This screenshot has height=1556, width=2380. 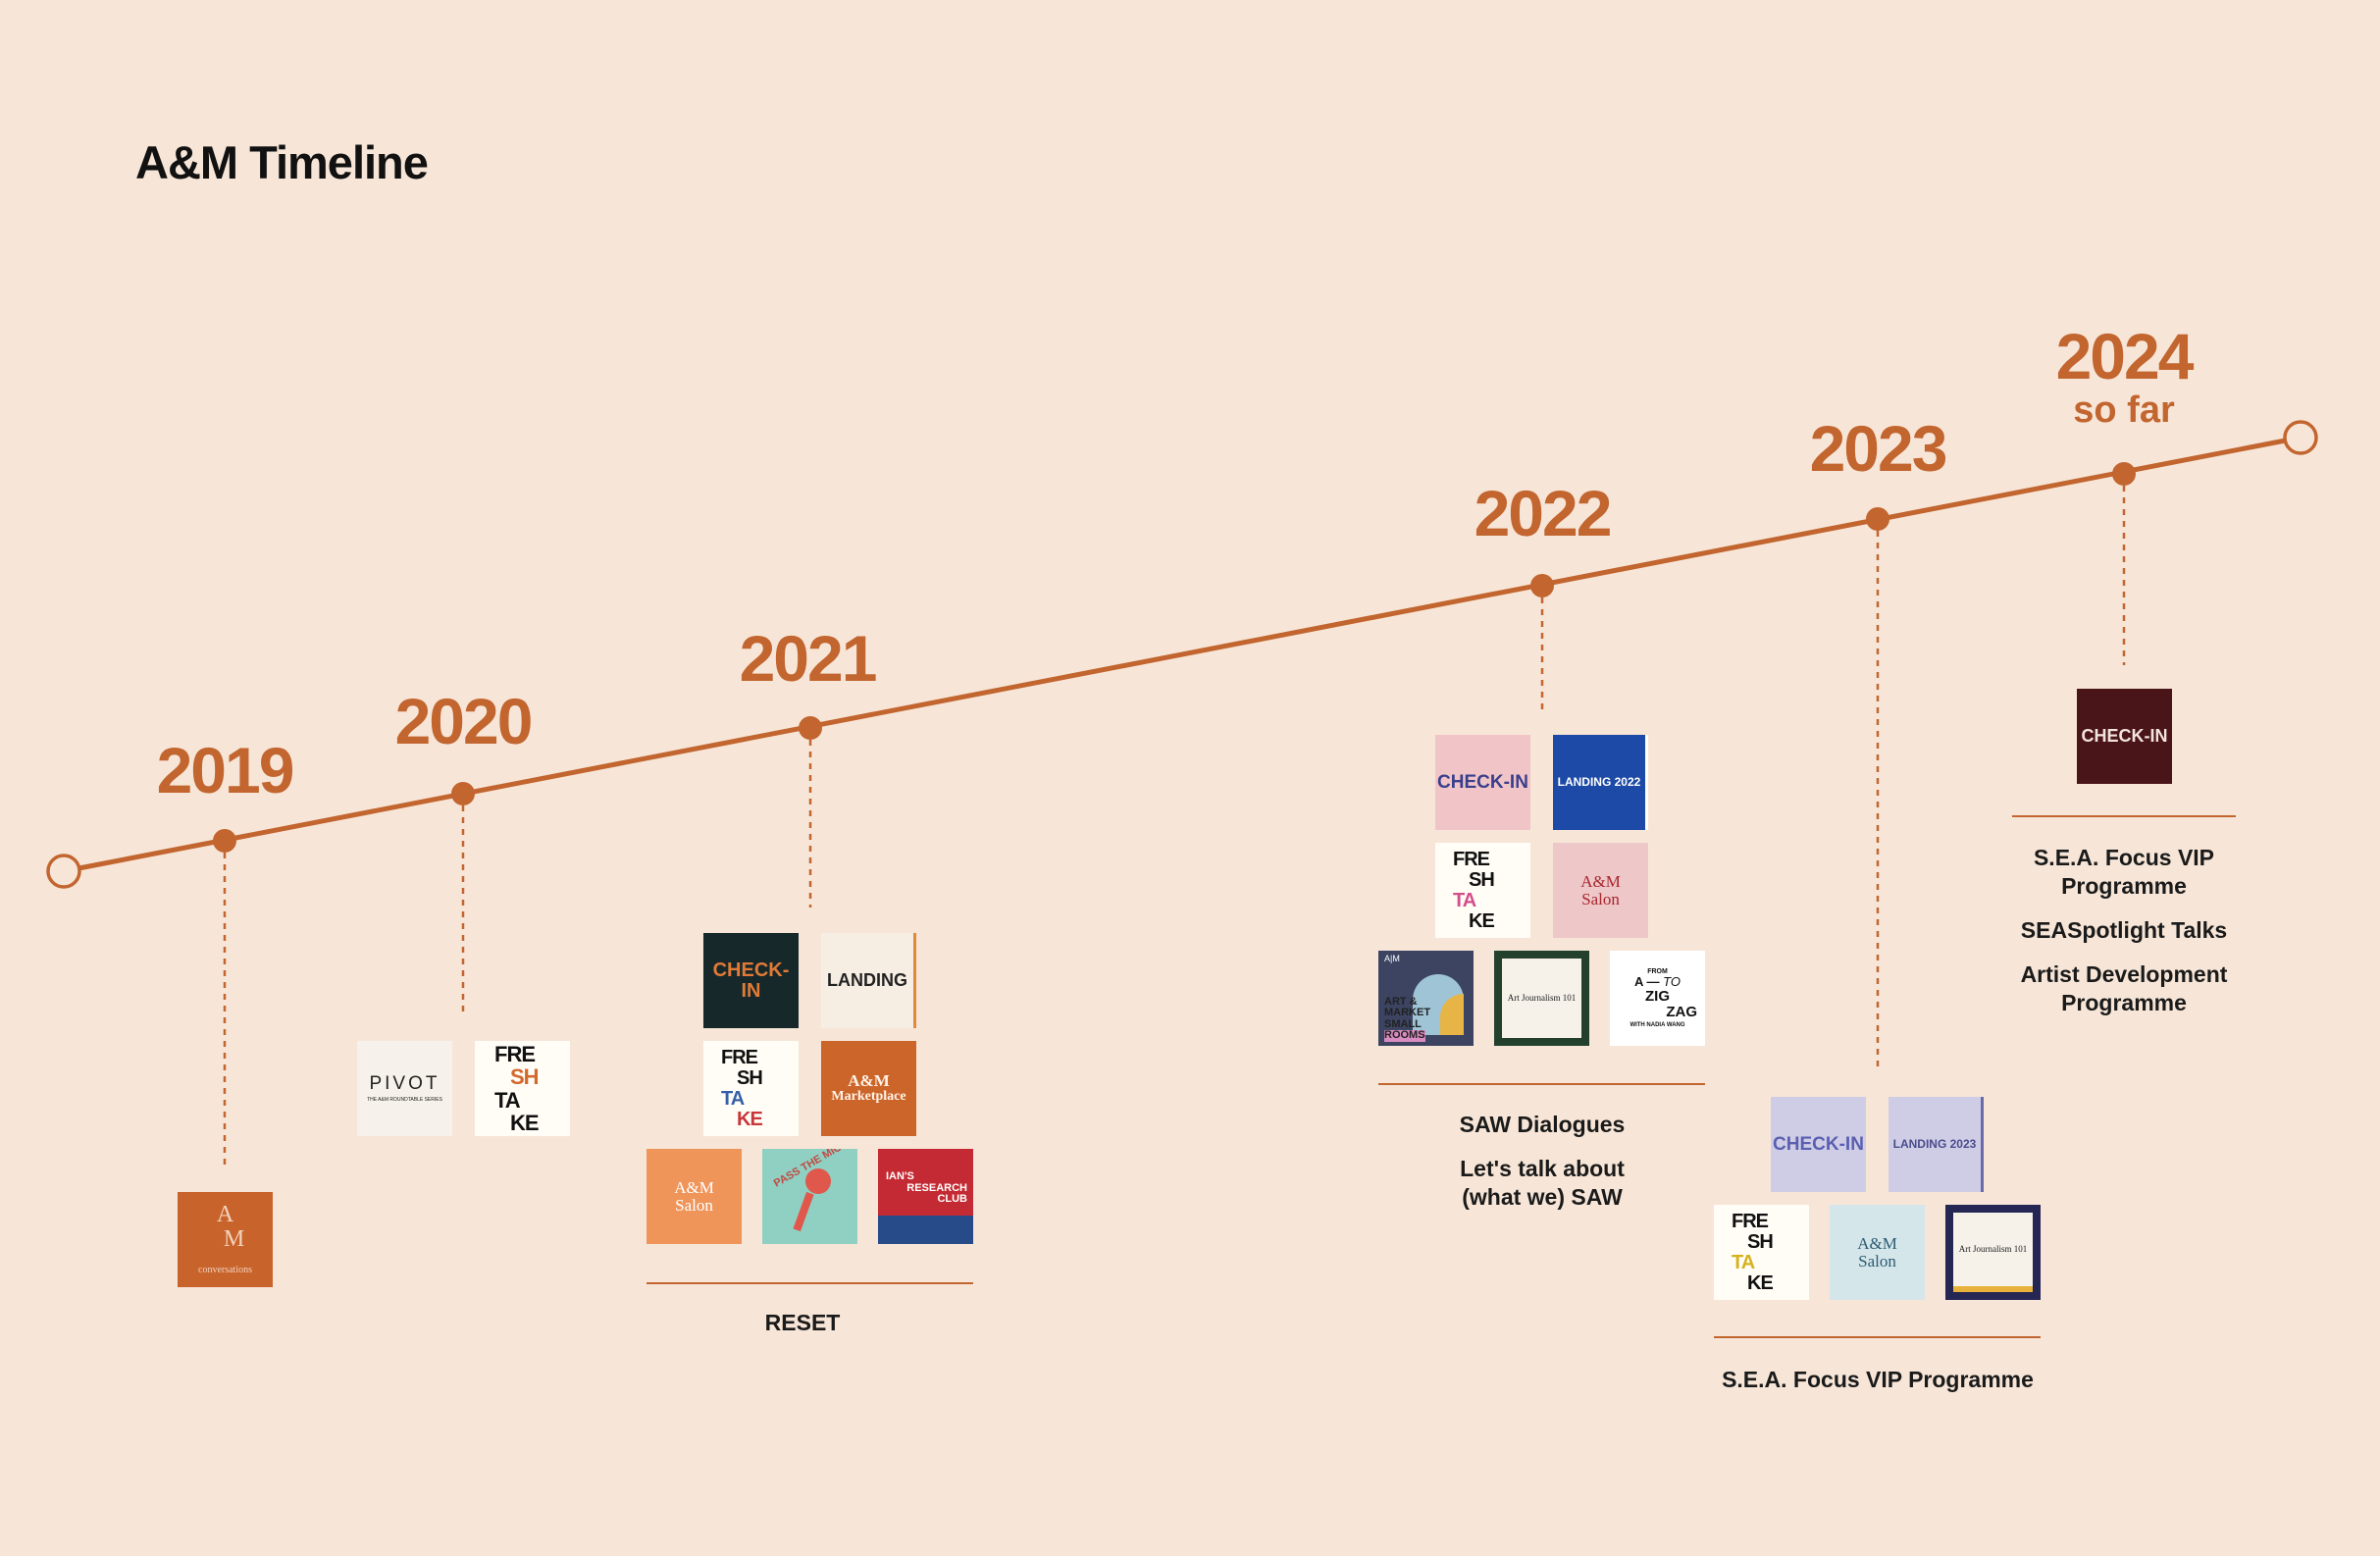 I want to click on tile-salon-2023: A&M Salon, so click(x=1877, y=1252).